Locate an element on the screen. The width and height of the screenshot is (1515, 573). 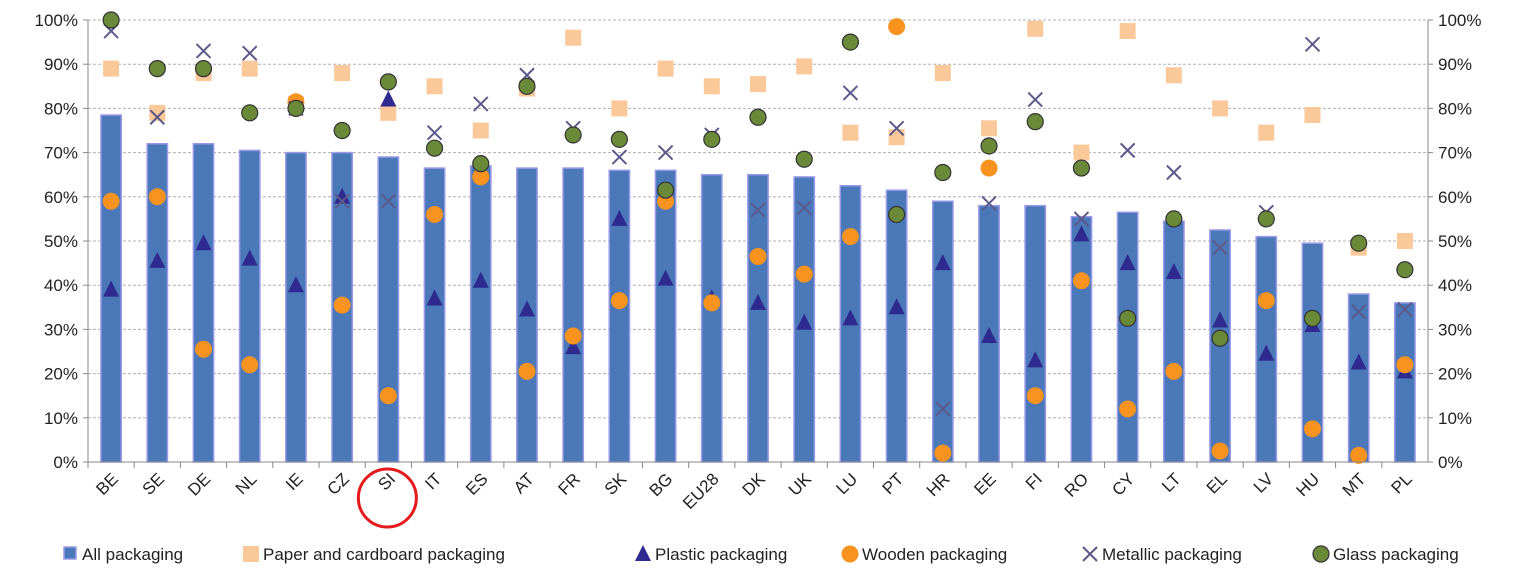
x-tick-label: LV is located at coordinates (1264, 483).